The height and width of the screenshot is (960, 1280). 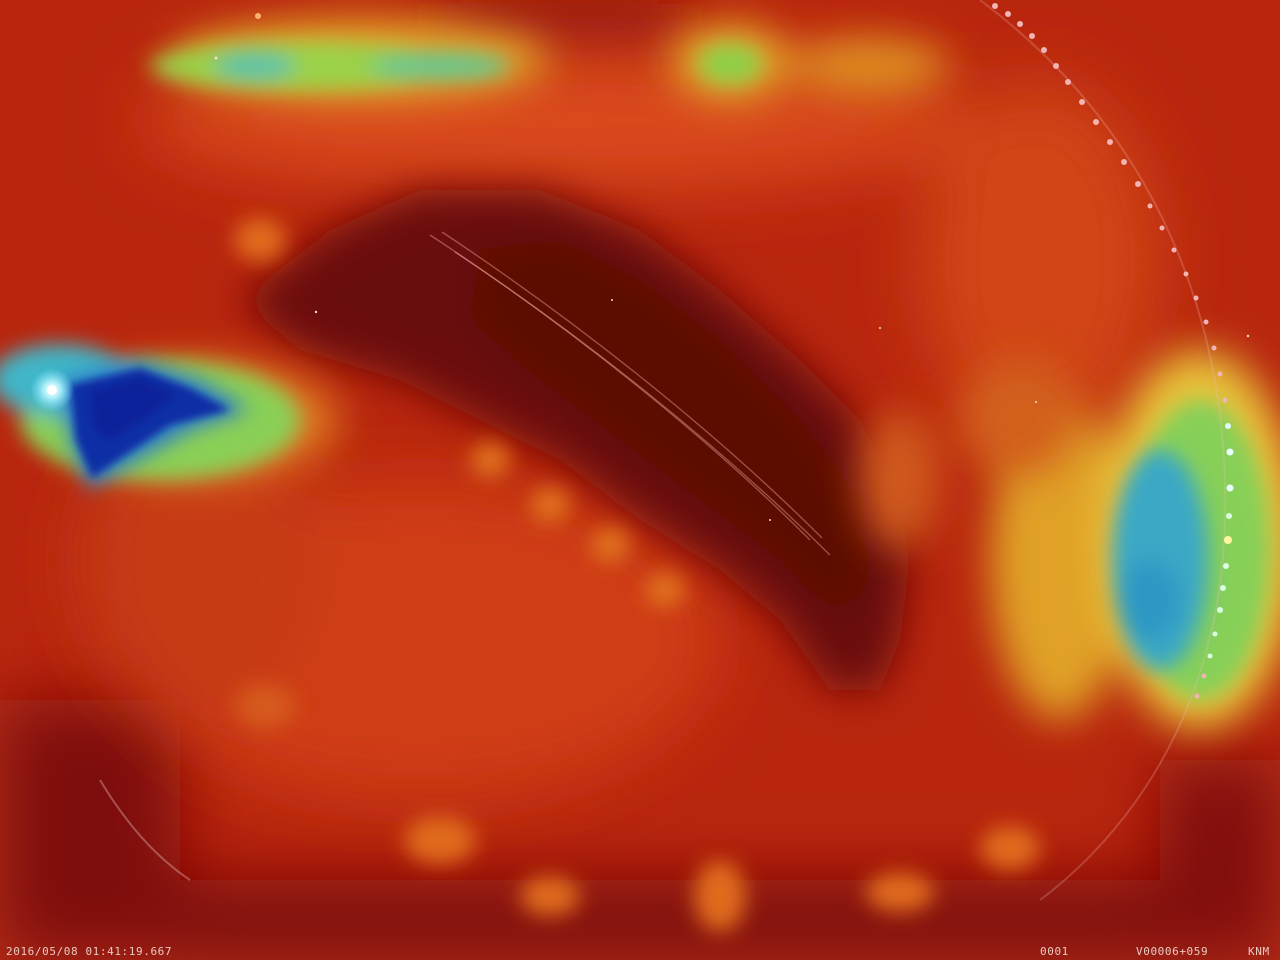 I want to click on satellite-streaks, so click(x=630, y=393).